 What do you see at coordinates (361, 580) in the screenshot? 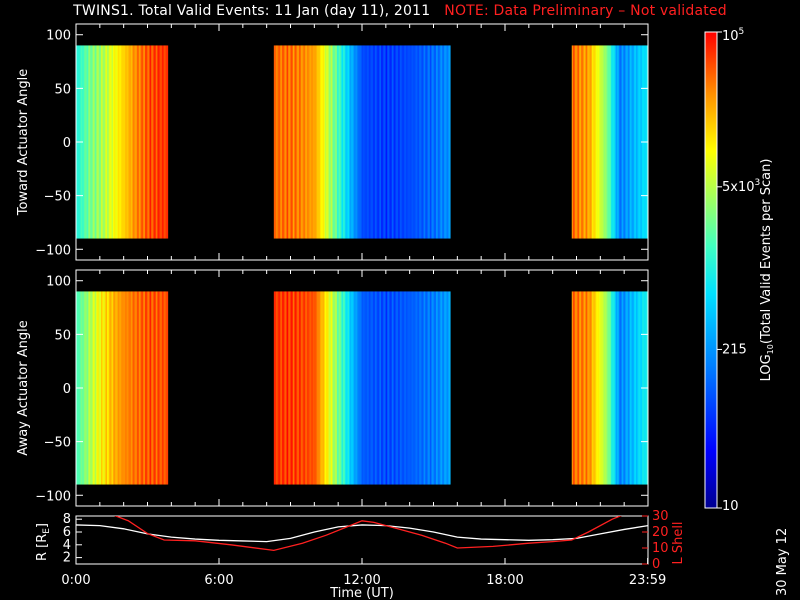
I see `x-tick-label: 12:00` at bounding box center [361, 580].